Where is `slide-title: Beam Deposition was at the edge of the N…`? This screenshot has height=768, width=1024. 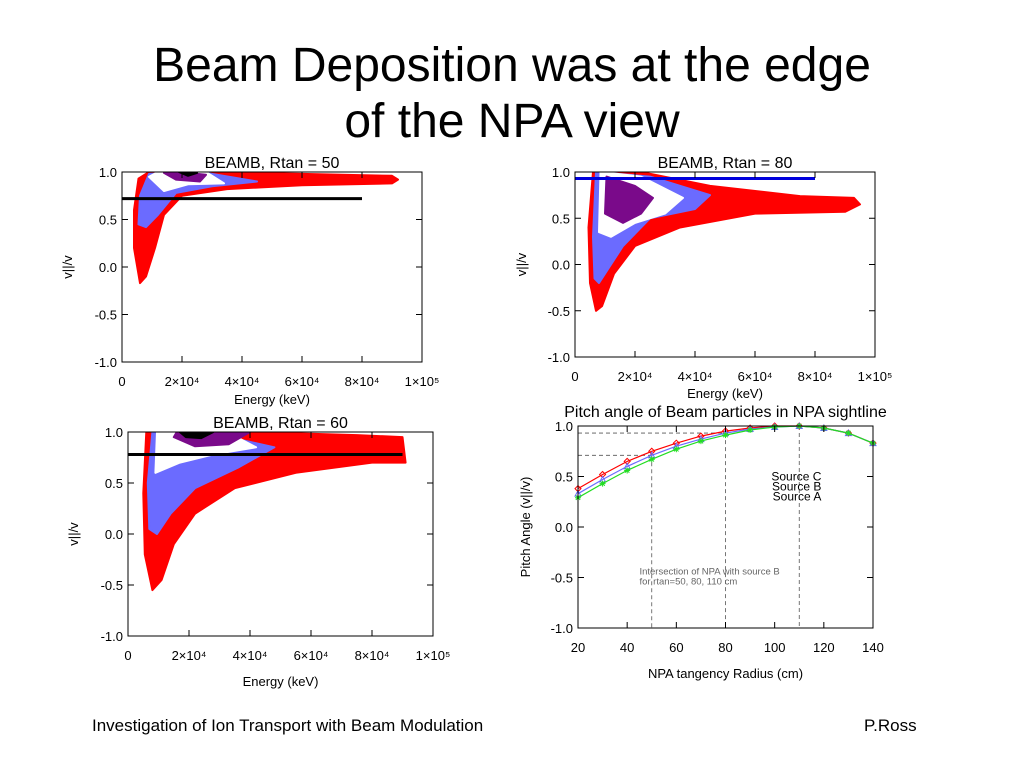
slide-title: Beam Deposition was at the edge of the N… is located at coordinates (512, 94).